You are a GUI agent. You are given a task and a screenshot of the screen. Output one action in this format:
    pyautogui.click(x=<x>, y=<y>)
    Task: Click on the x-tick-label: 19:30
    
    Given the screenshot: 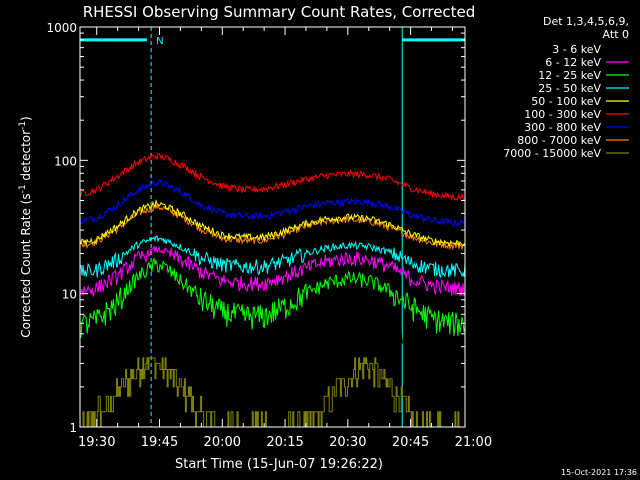 What is the action you would take?
    pyautogui.click(x=96, y=442)
    